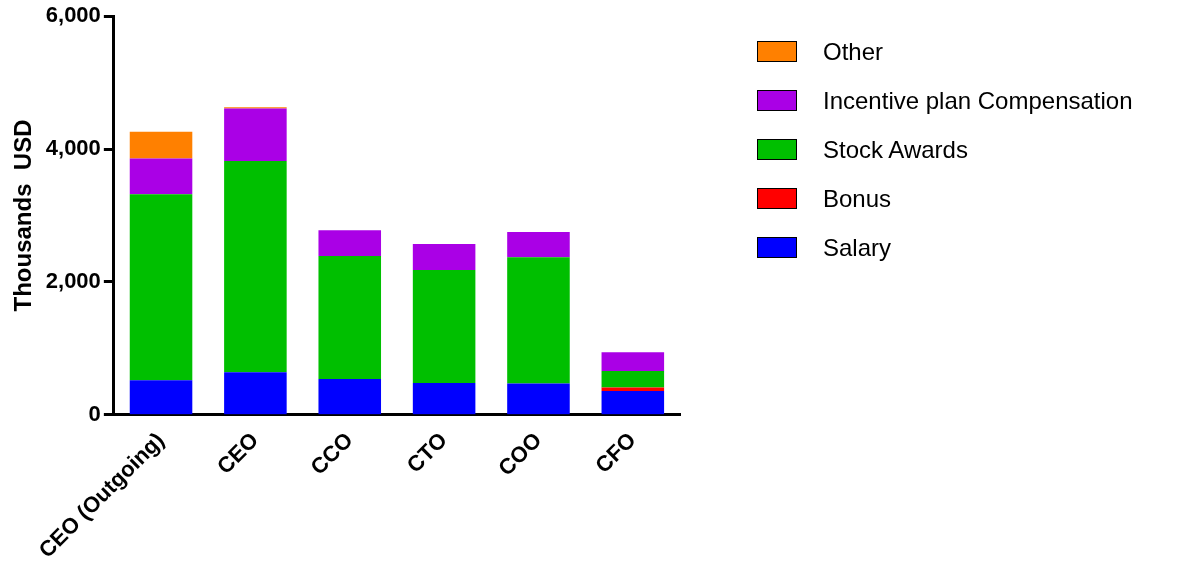 This screenshot has width=1203, height=567. Describe the element at coordinates (426, 452) in the screenshot. I see `x-tick-label: CTO` at that location.